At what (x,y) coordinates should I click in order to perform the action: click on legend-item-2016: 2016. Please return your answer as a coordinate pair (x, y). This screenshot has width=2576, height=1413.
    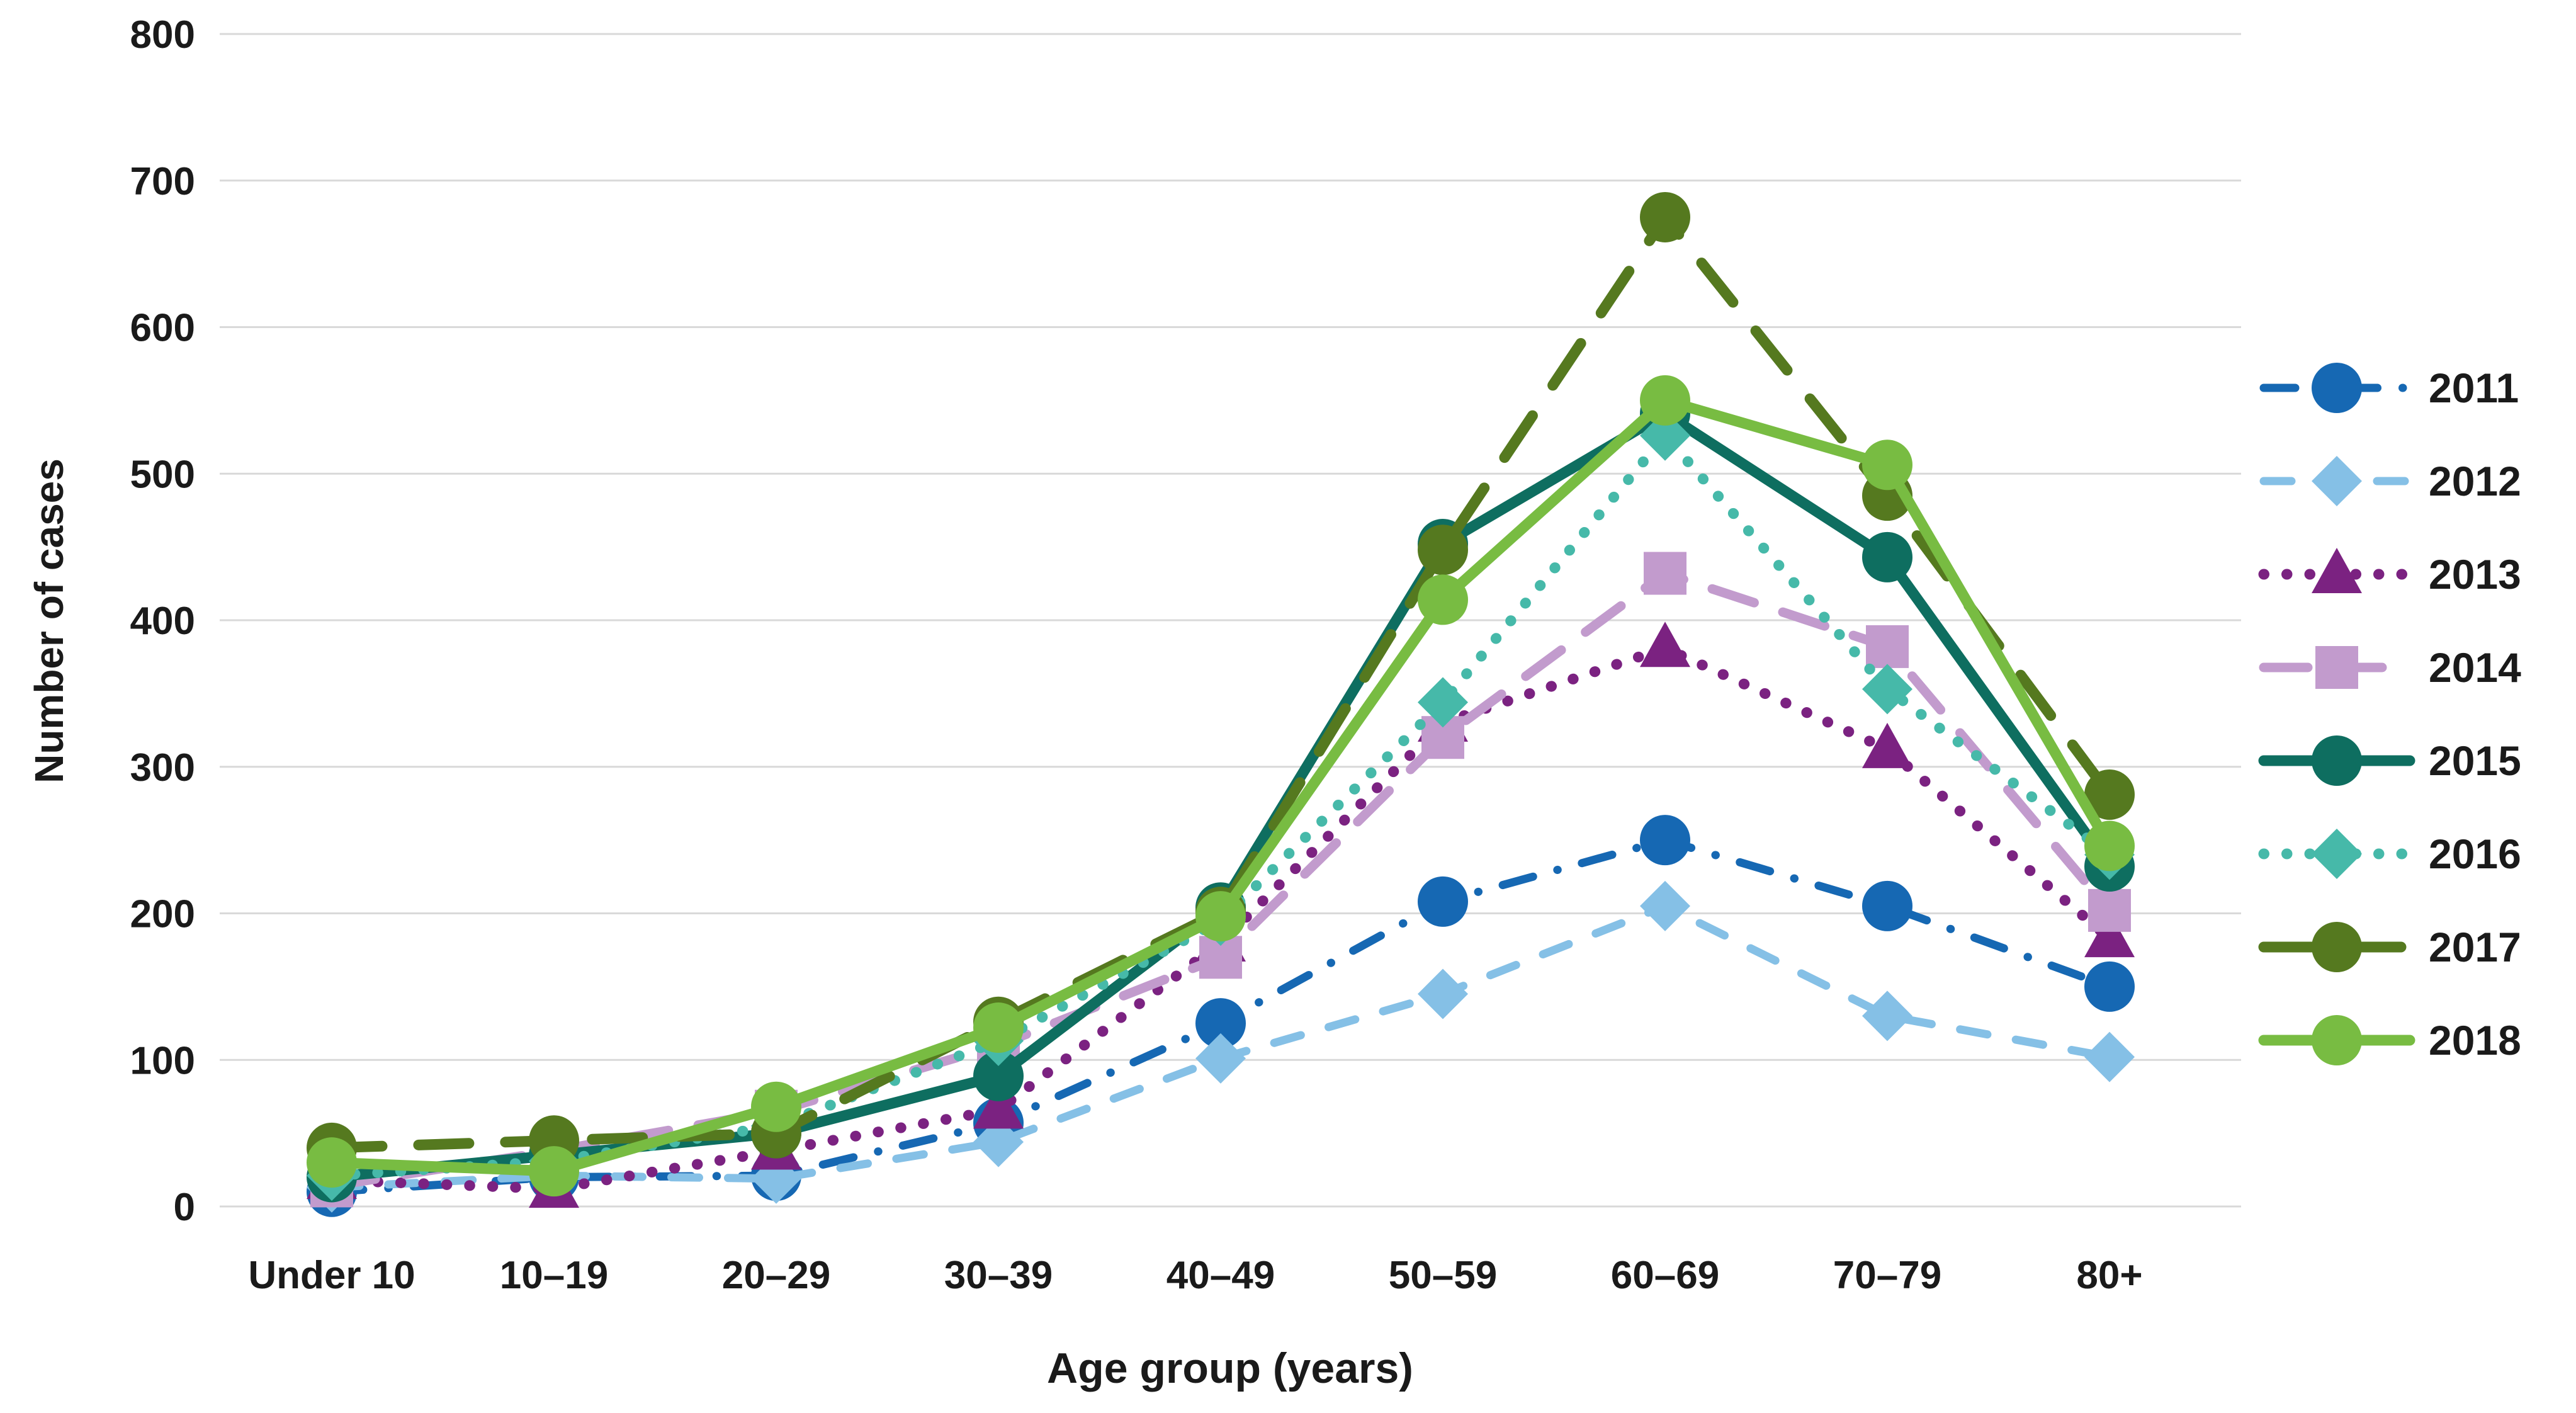
    Looking at the image, I should click on (2389, 854).